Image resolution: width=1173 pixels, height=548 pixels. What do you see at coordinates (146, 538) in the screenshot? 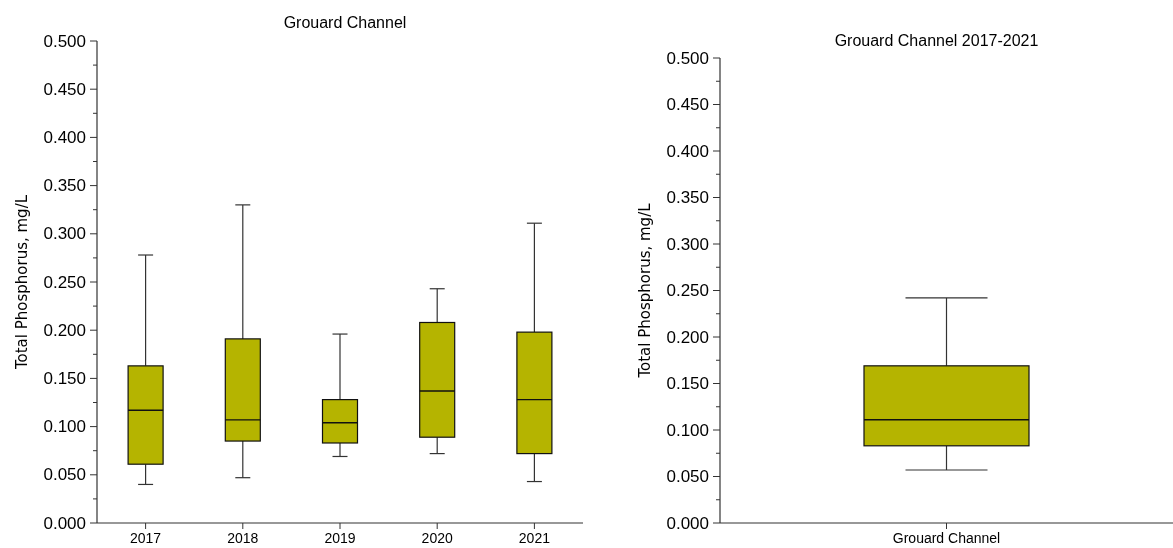
I see `x-tick-label: 2017` at bounding box center [146, 538].